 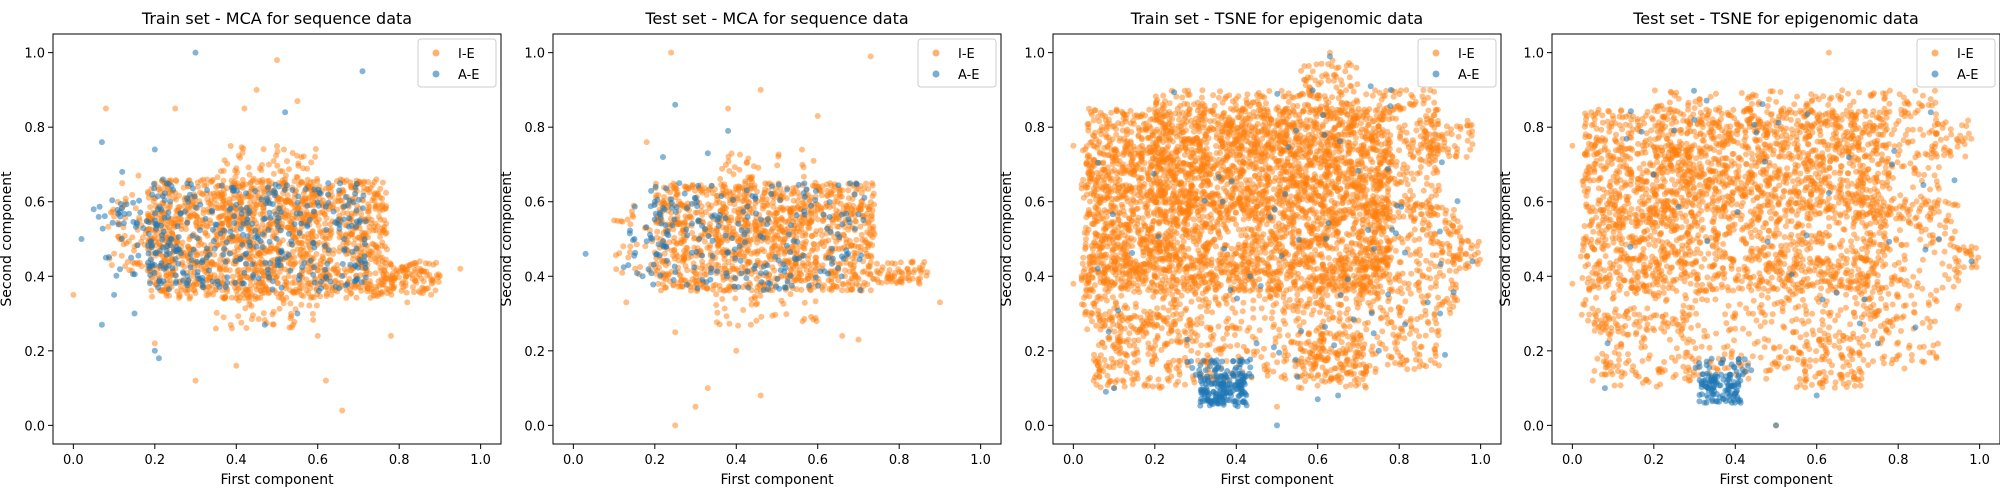 What do you see at coordinates (762, 239) in the screenshot?
I see `points-layer` at bounding box center [762, 239].